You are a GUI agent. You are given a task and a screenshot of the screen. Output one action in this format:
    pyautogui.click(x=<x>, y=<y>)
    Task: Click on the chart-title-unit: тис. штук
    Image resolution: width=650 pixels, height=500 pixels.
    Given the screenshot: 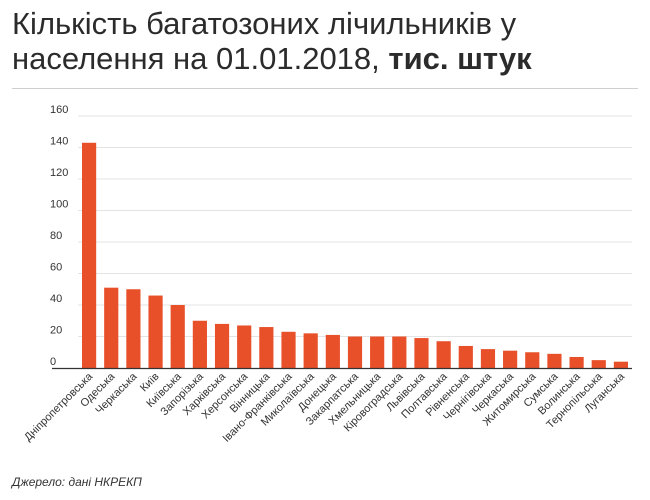 What is the action you would take?
    pyautogui.click(x=460, y=58)
    